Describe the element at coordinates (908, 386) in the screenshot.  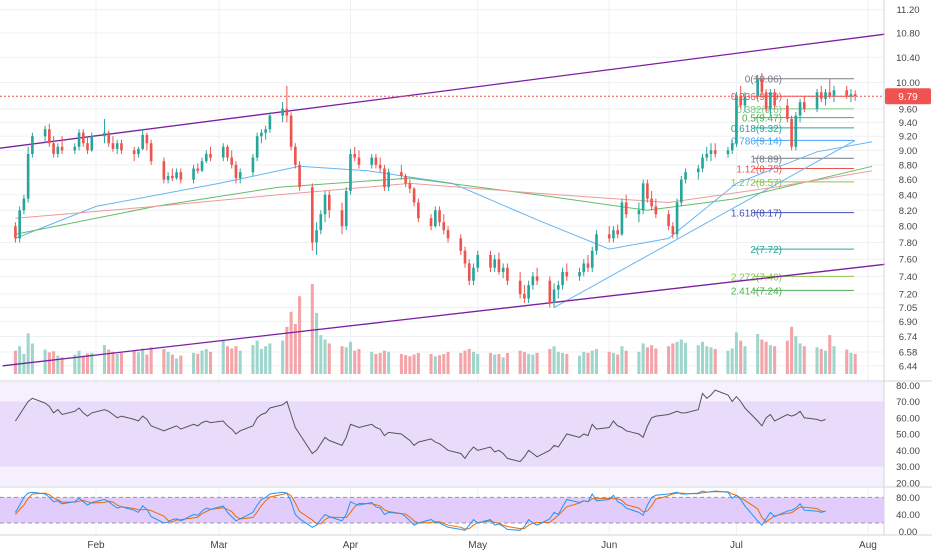
I see `rsi-tick-label: 80.00` at that location.